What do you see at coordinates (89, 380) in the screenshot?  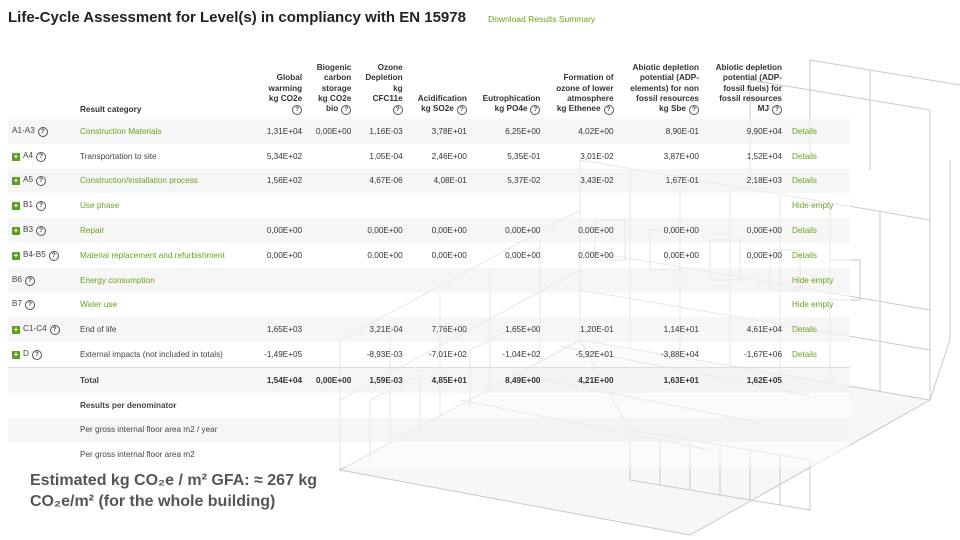 I see `category-label: Total` at bounding box center [89, 380].